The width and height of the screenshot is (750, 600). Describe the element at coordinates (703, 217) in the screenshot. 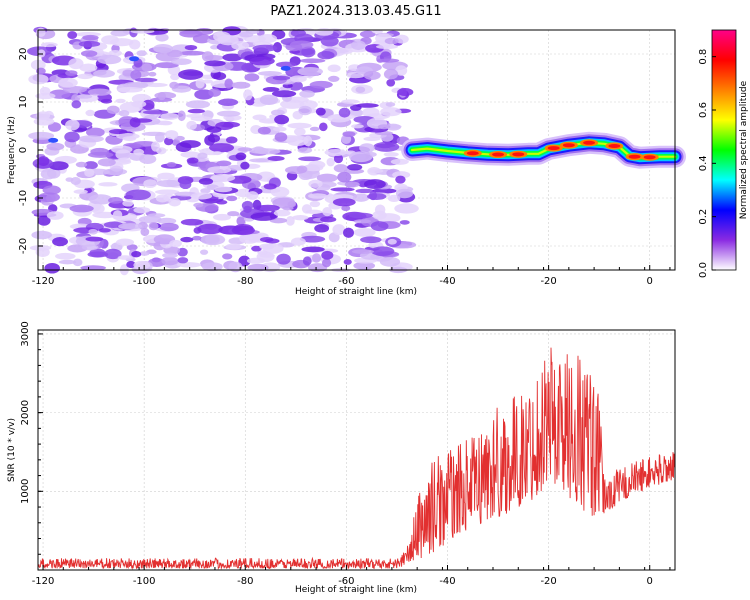

I see `colorbar-tick-label: 0.2` at that location.